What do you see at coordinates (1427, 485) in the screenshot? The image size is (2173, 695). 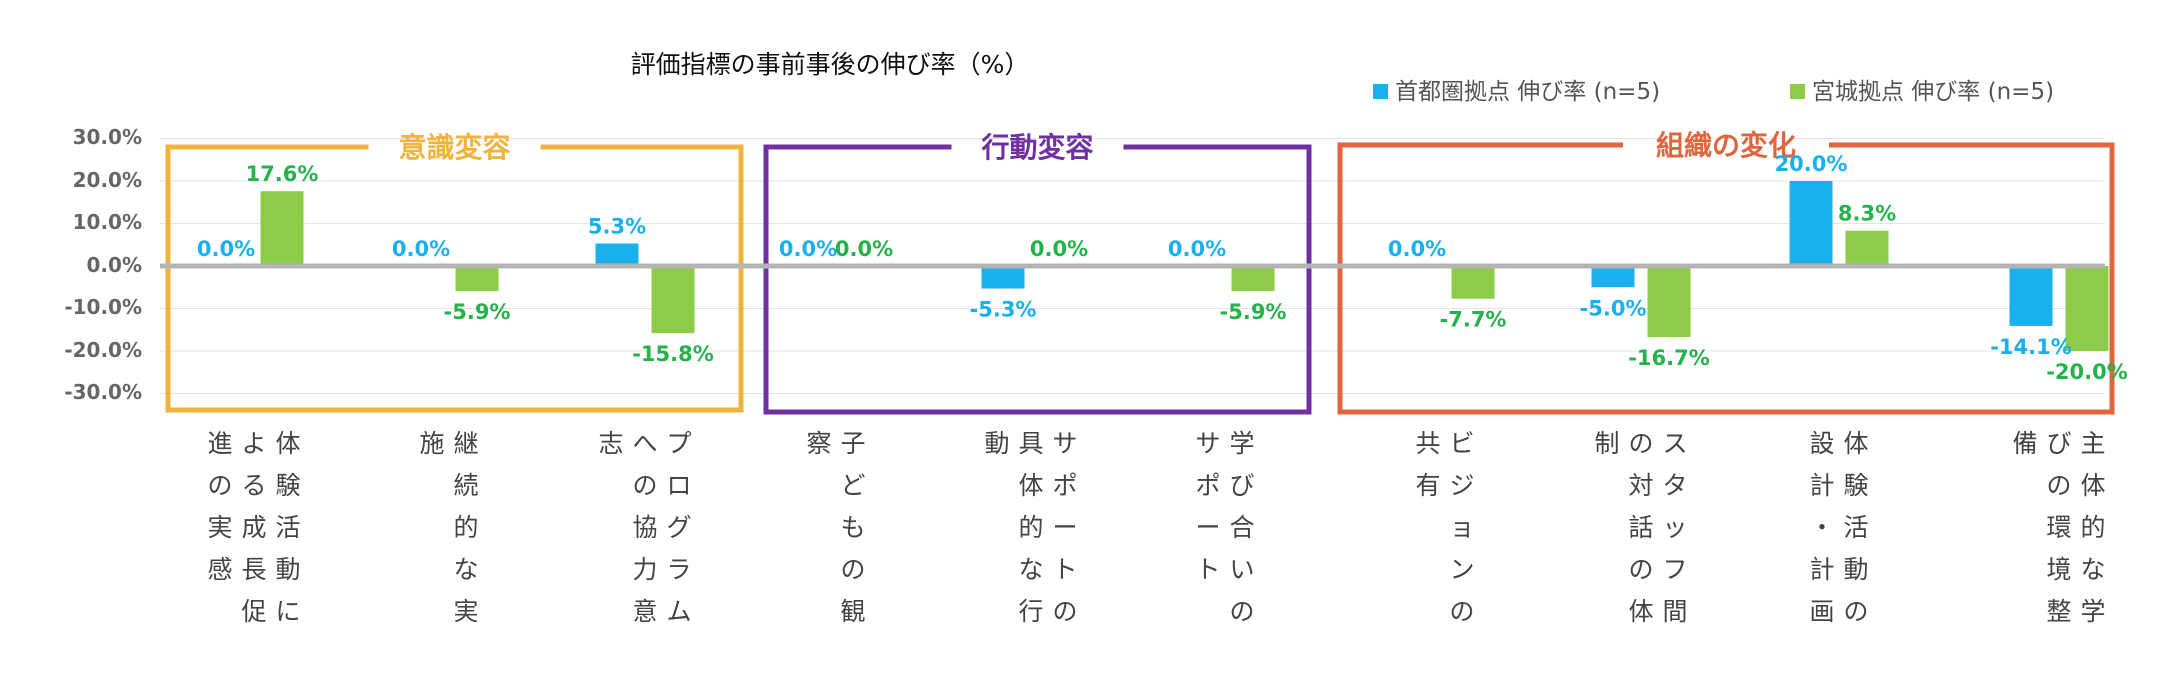 I see `category-char: 有` at bounding box center [1427, 485].